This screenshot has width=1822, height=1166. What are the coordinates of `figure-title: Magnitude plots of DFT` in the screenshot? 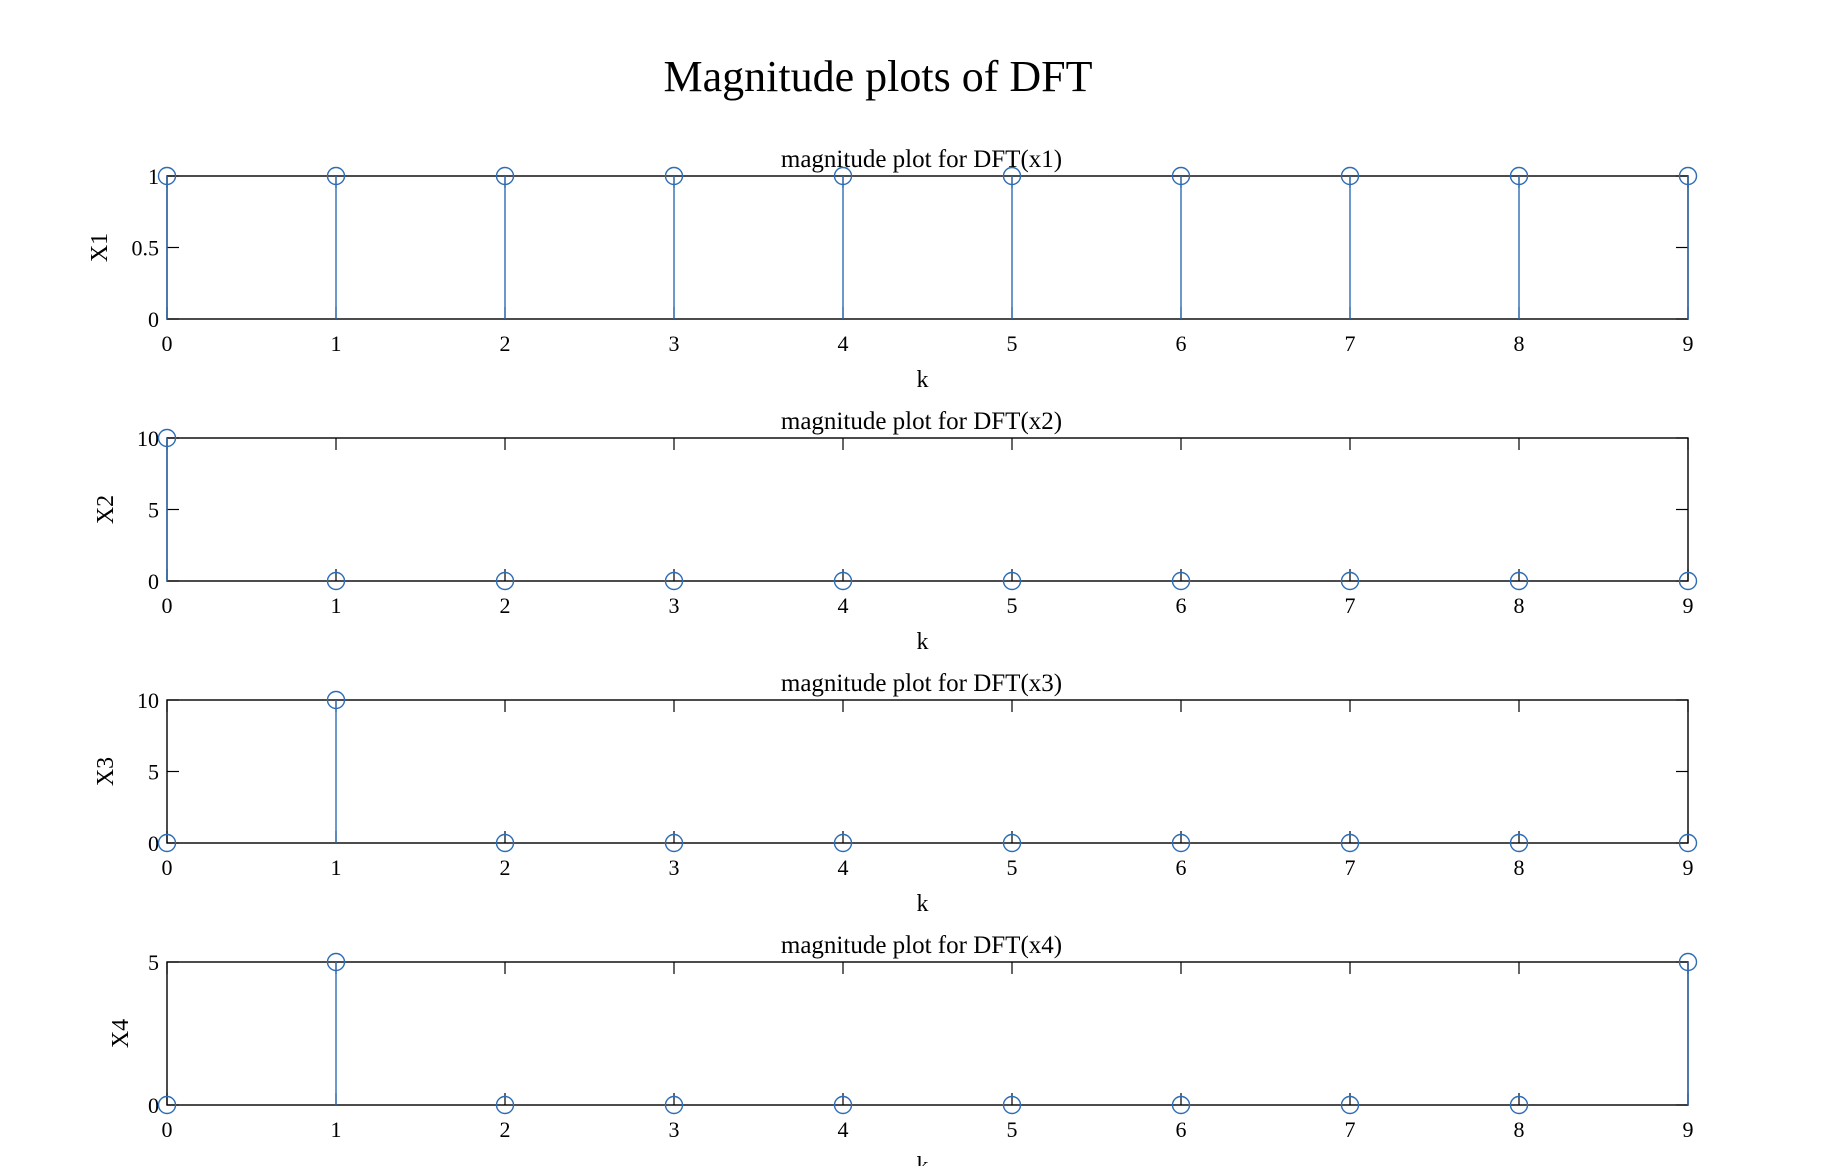 It's located at (878, 76).